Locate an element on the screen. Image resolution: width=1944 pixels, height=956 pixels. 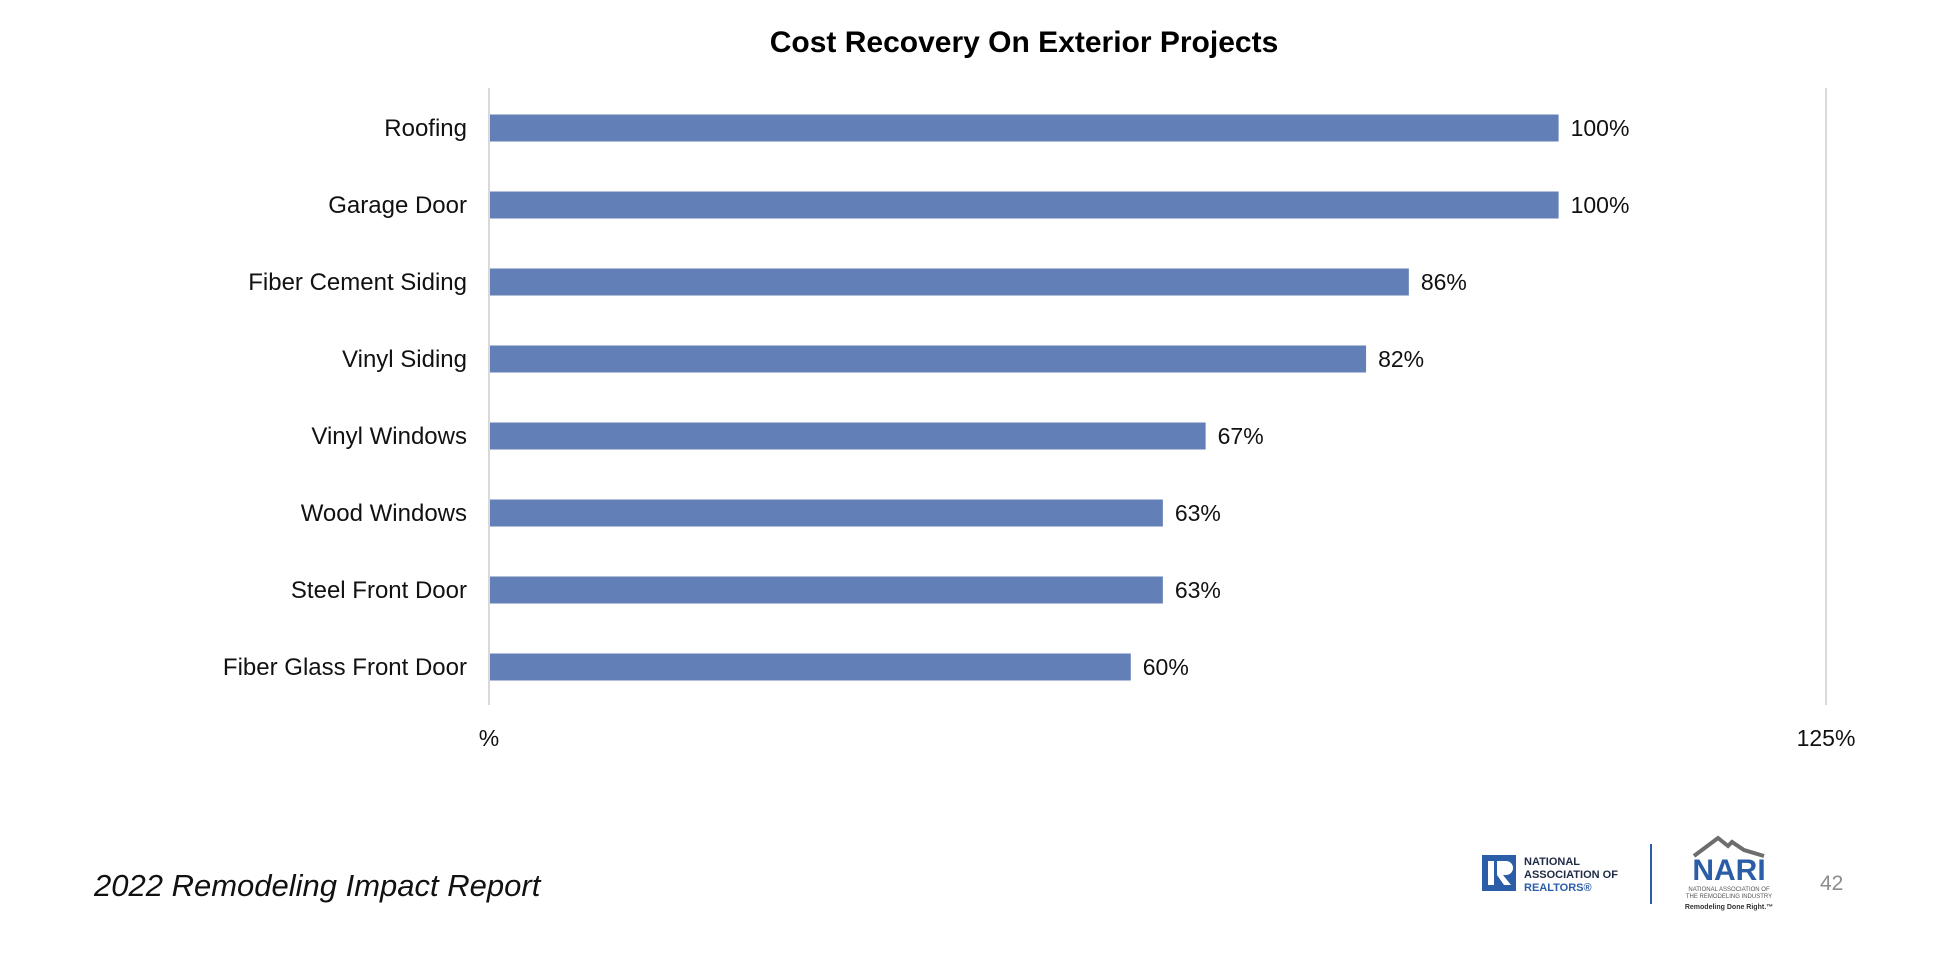
nar-logo-line1: NATIONAL is located at coordinates (1552, 862).